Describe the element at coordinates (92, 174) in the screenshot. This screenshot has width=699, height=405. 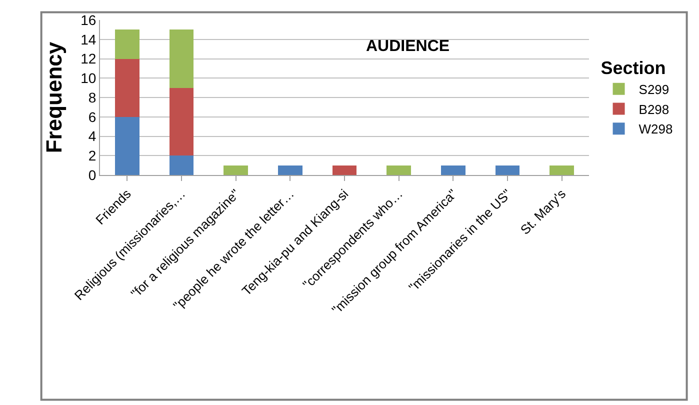
I see `y-tick-label: 0` at that location.